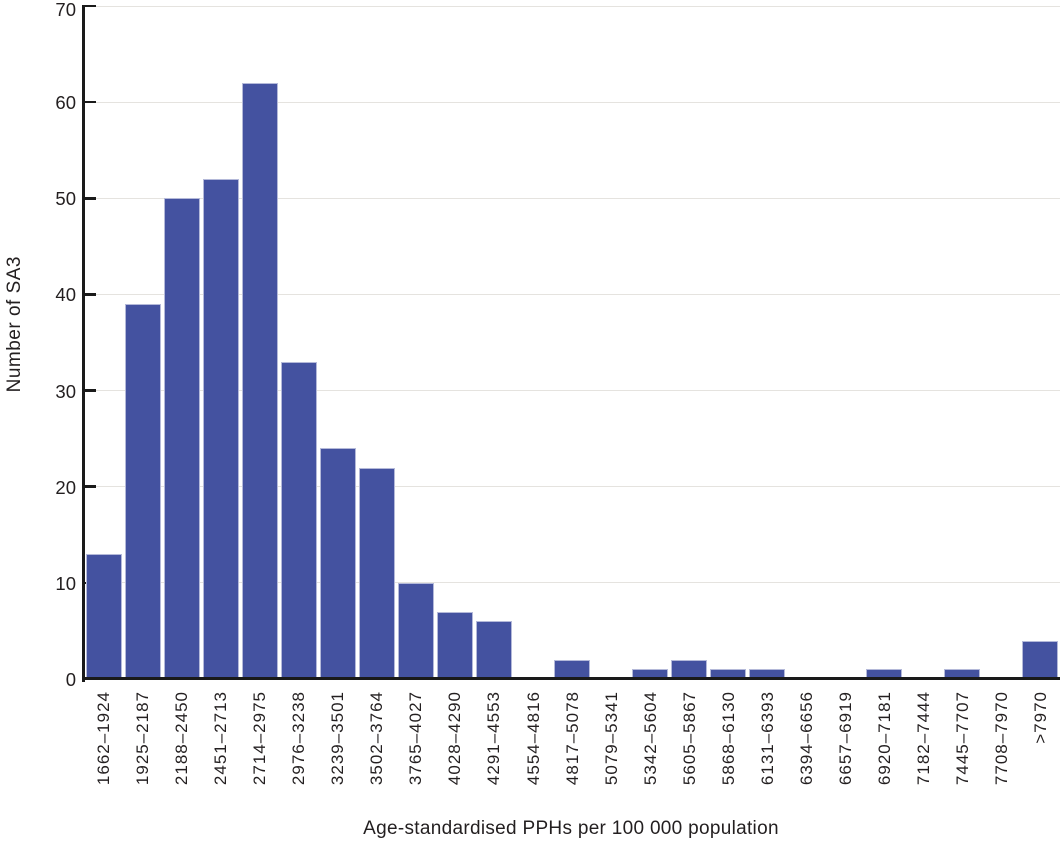 This screenshot has height=851, width=1064. I want to click on x-tick-label: 5605–5867, so click(689, 738).